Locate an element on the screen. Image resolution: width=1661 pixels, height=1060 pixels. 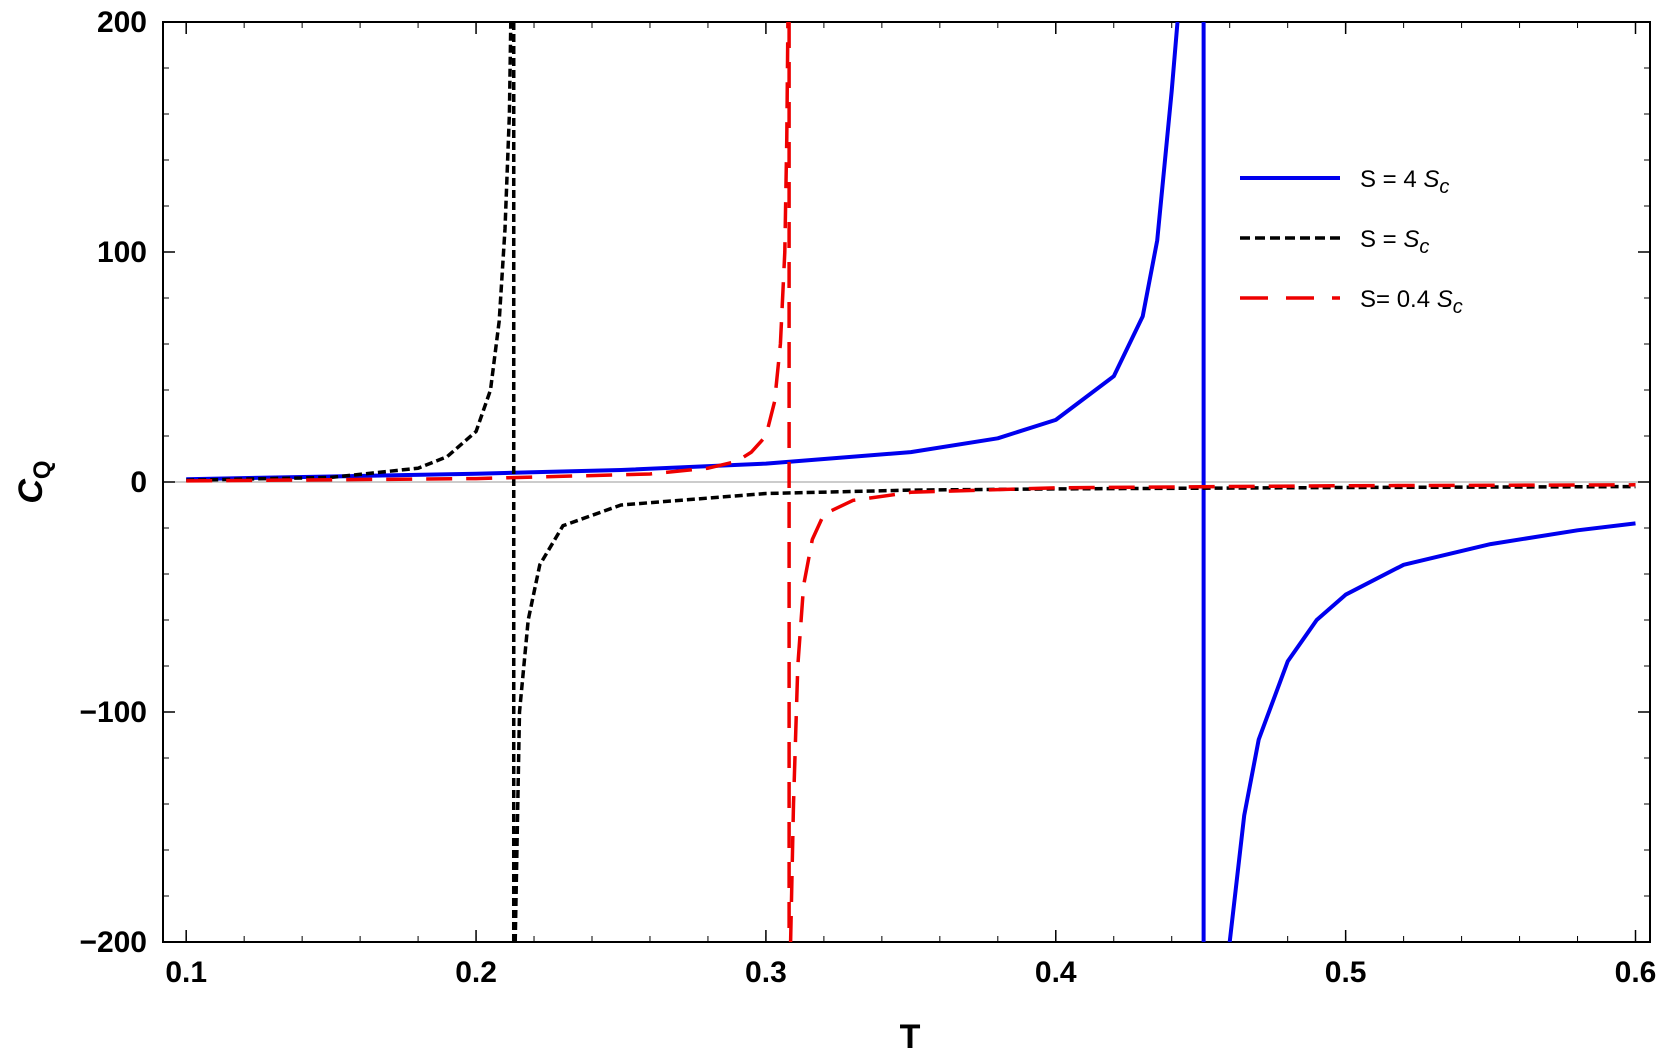
y-tick-label: 0 is located at coordinates (138, 482).